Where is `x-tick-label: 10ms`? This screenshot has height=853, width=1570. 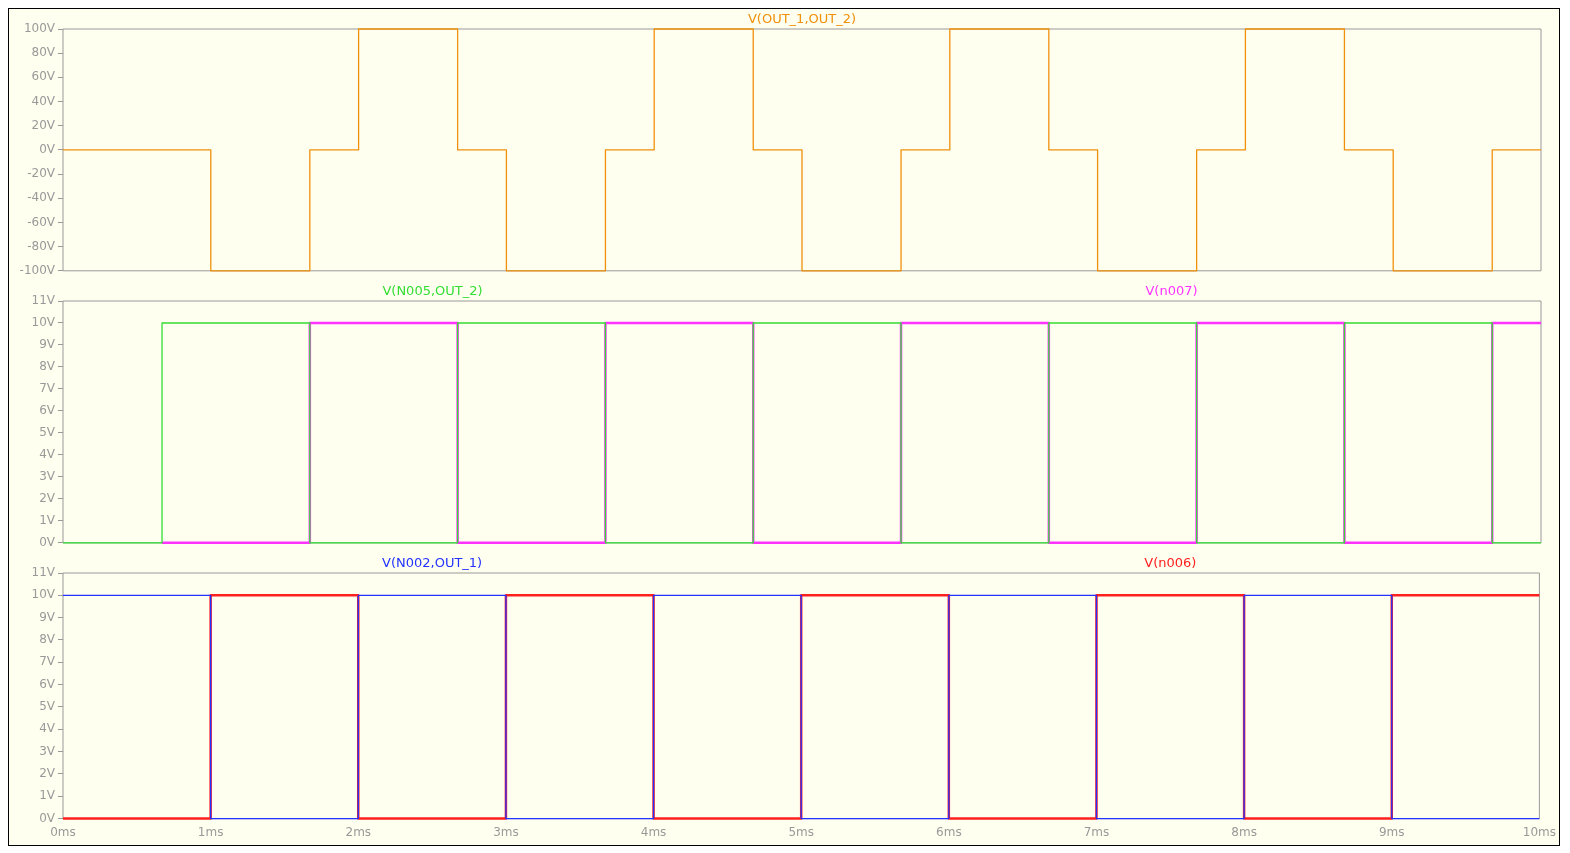 x-tick-label: 10ms is located at coordinates (1539, 831).